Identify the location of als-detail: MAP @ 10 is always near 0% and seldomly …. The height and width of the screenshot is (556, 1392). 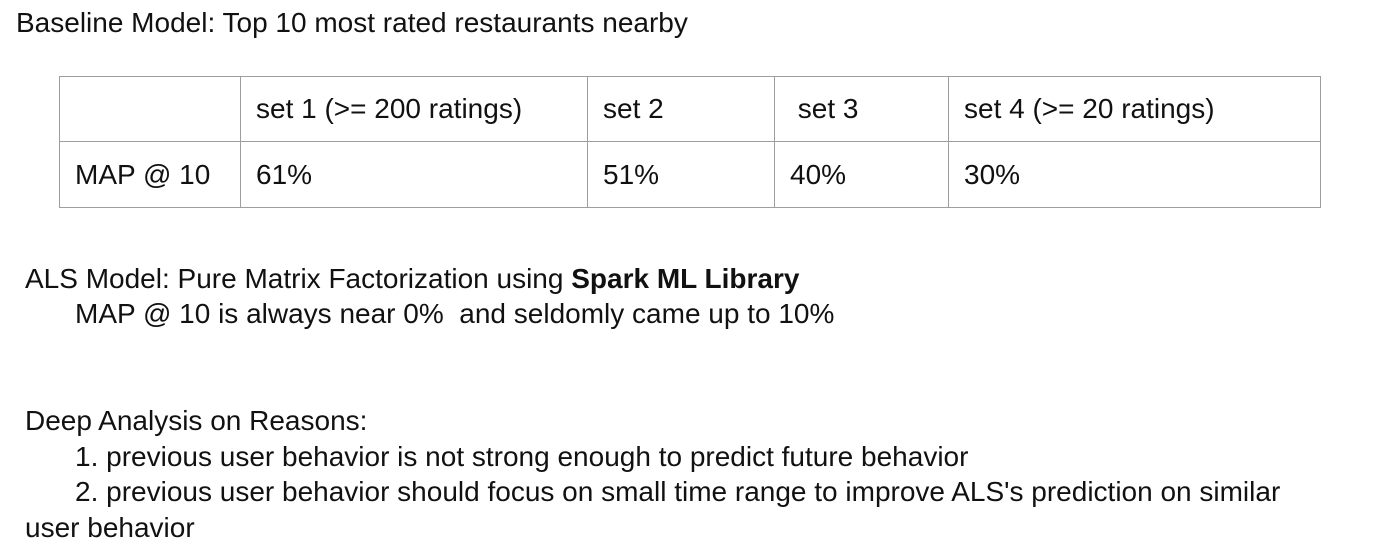
(455, 313).